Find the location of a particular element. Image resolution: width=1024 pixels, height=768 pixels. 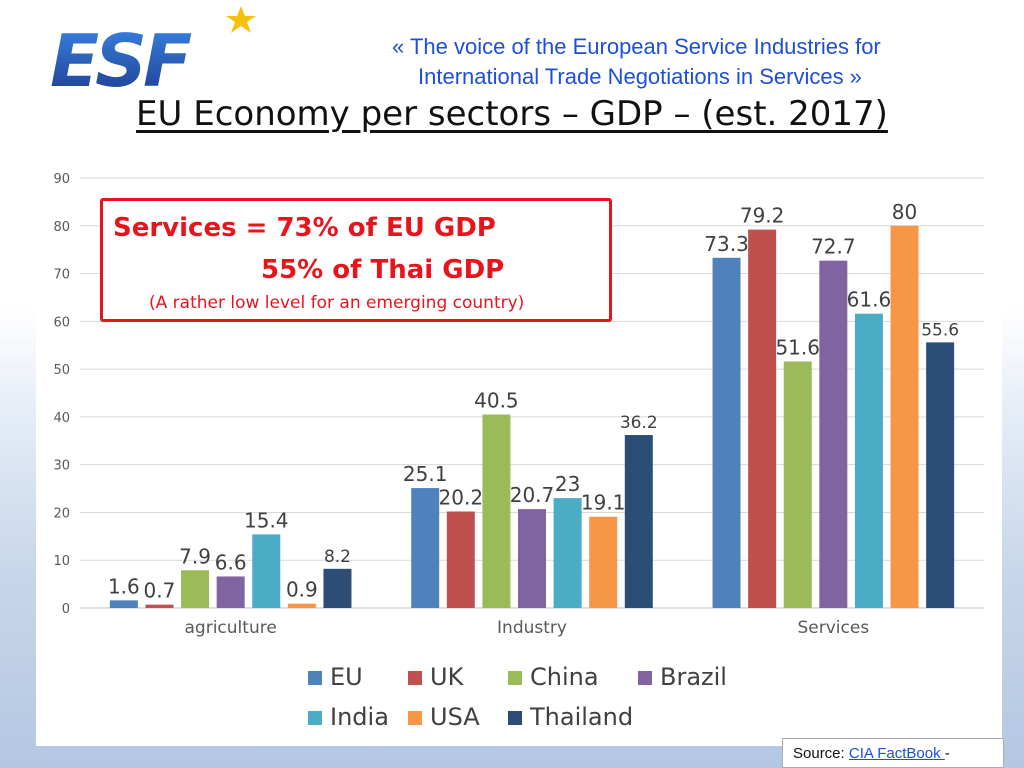

y-tick-label: 80 is located at coordinates (61, 227).